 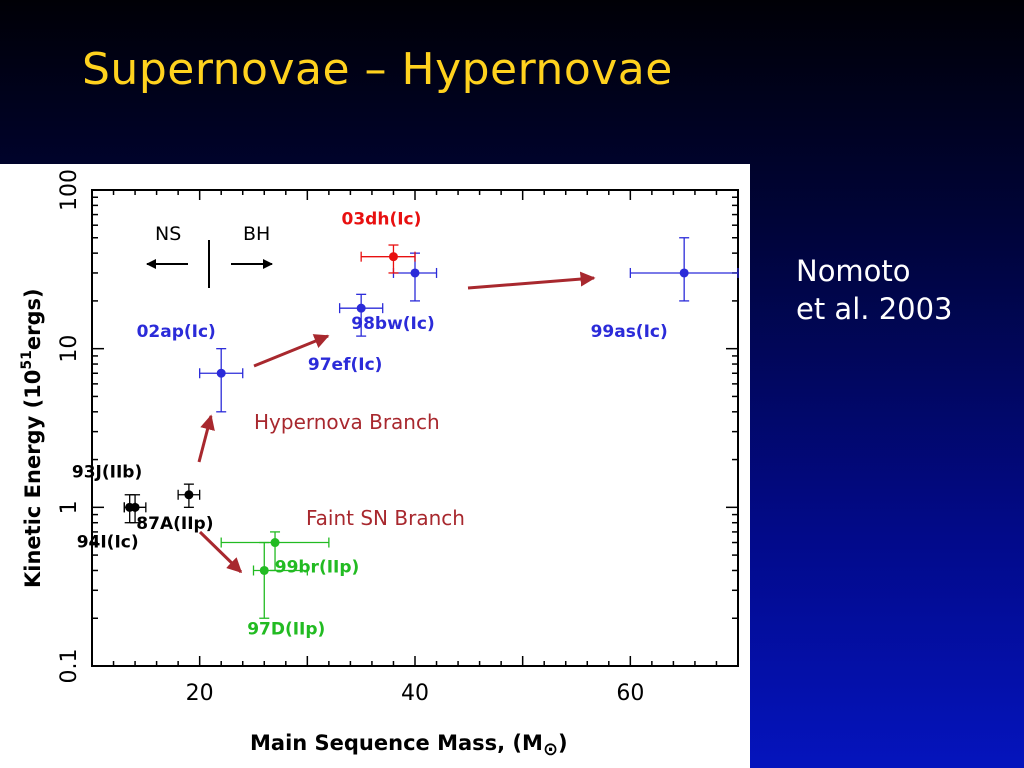 I want to click on slide-title: Supernovae – Hypernovae, so click(x=377, y=69).